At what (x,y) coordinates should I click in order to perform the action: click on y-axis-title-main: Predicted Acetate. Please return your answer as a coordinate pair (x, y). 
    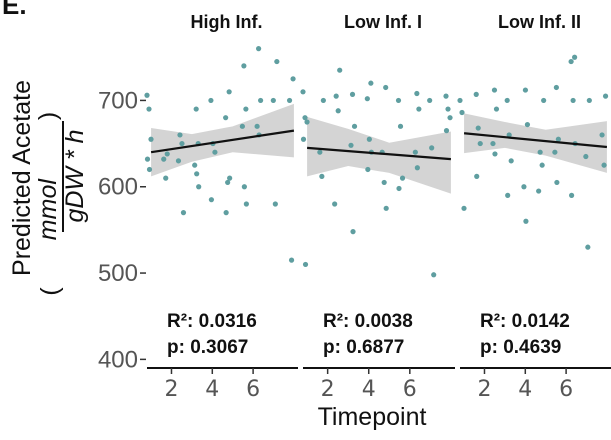
    Looking at the image, I should click on (22, 178).